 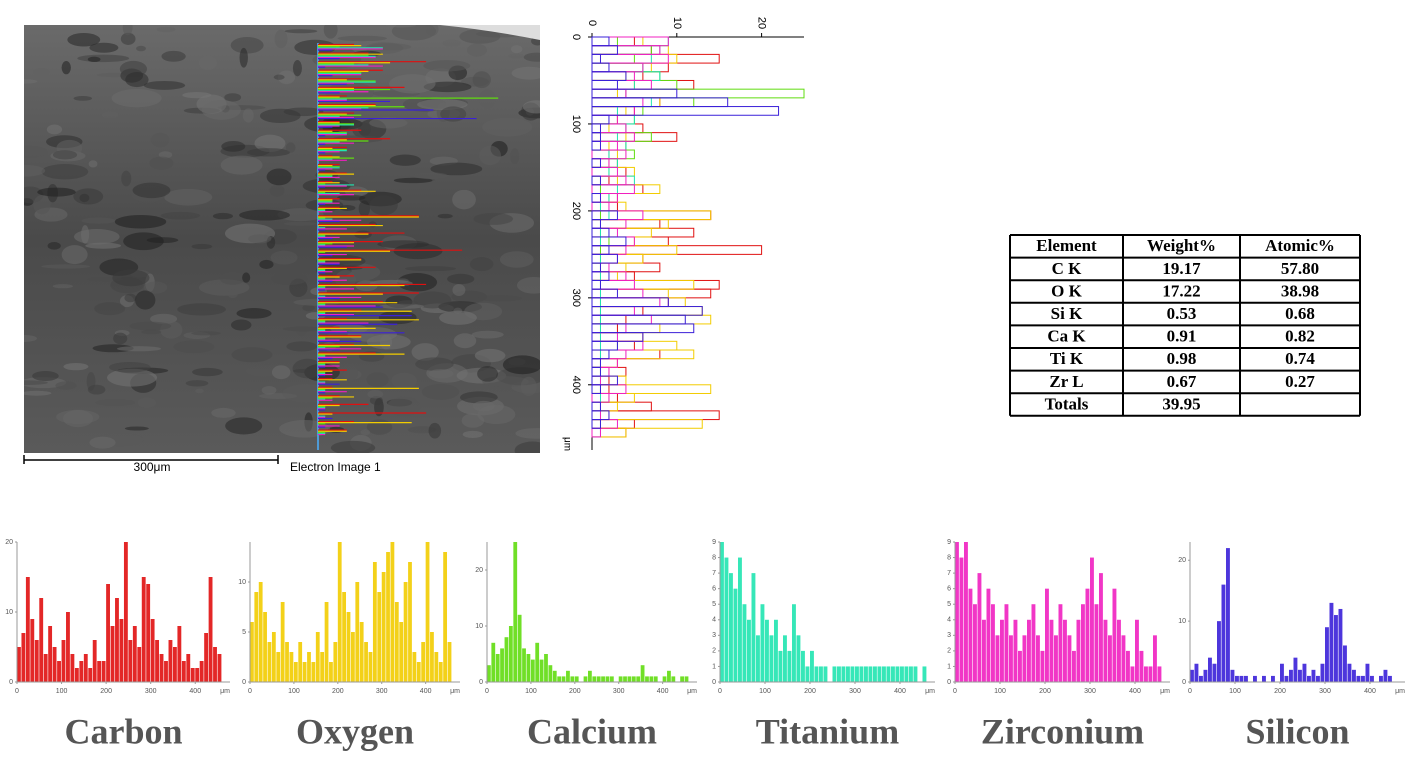 What do you see at coordinates (714, 573) in the screenshot?
I see `y-tick-label: 7` at bounding box center [714, 573].